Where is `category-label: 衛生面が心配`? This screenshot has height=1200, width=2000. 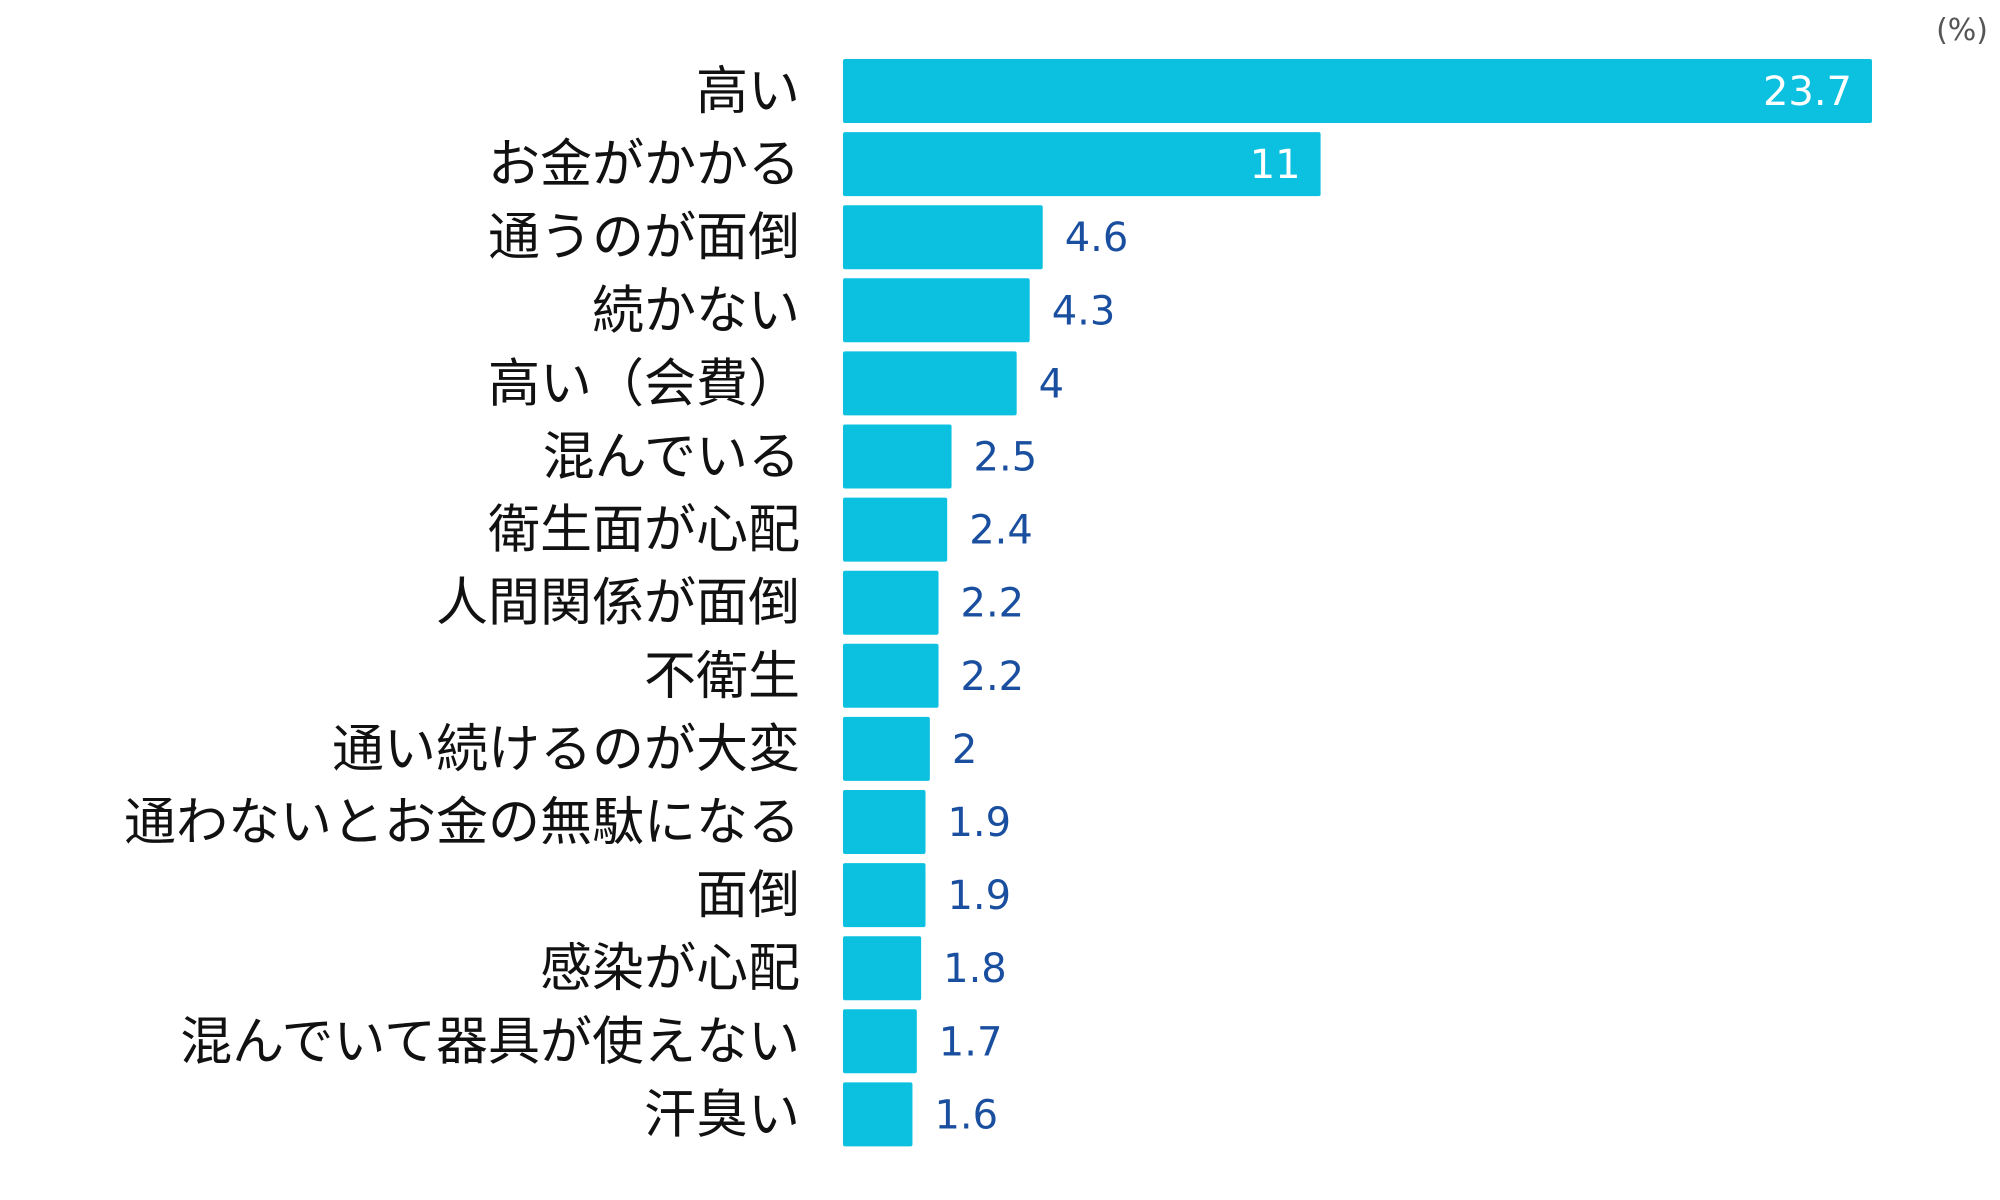 category-label: 衛生面が心配 is located at coordinates (644, 531).